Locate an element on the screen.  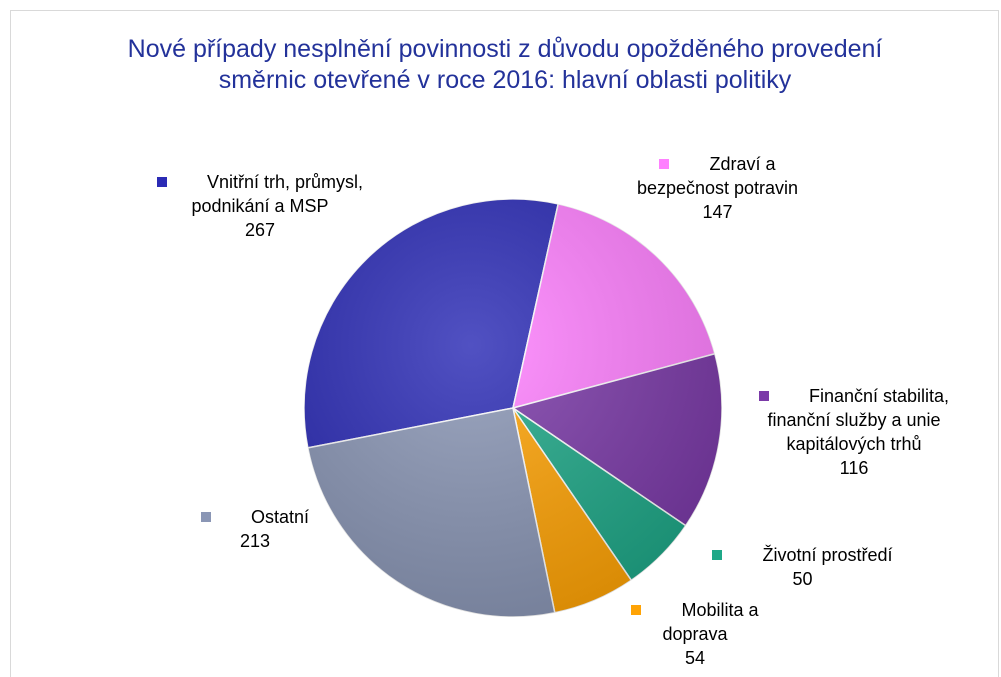
data-label: Zdraví a bezpečnost potravin 147 is located at coordinates (717, 188).